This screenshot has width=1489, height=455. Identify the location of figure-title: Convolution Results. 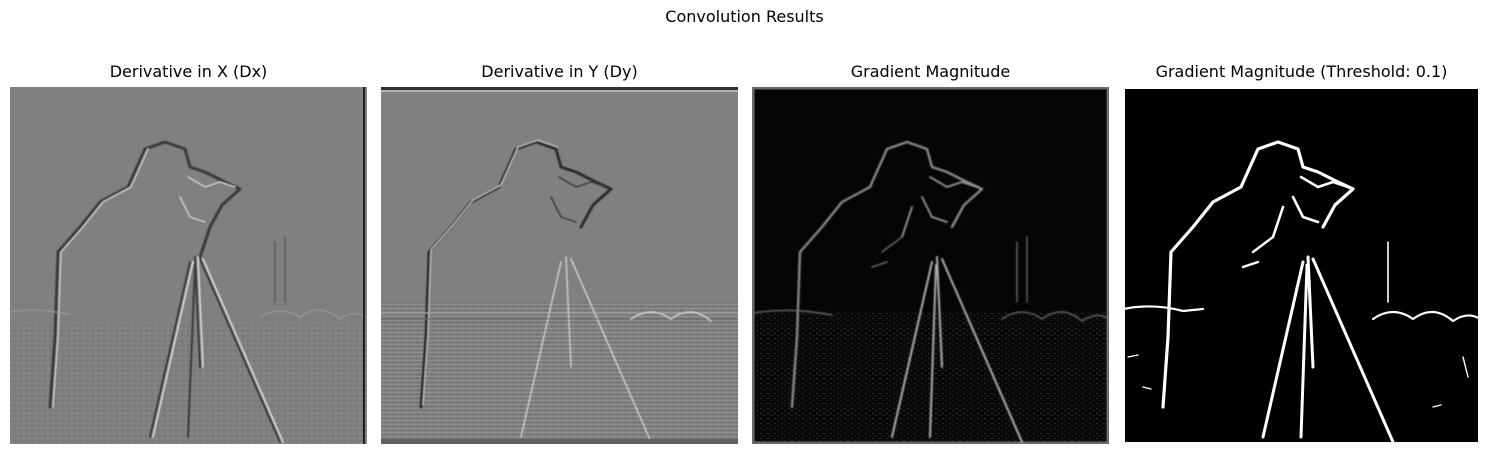
(744, 16).